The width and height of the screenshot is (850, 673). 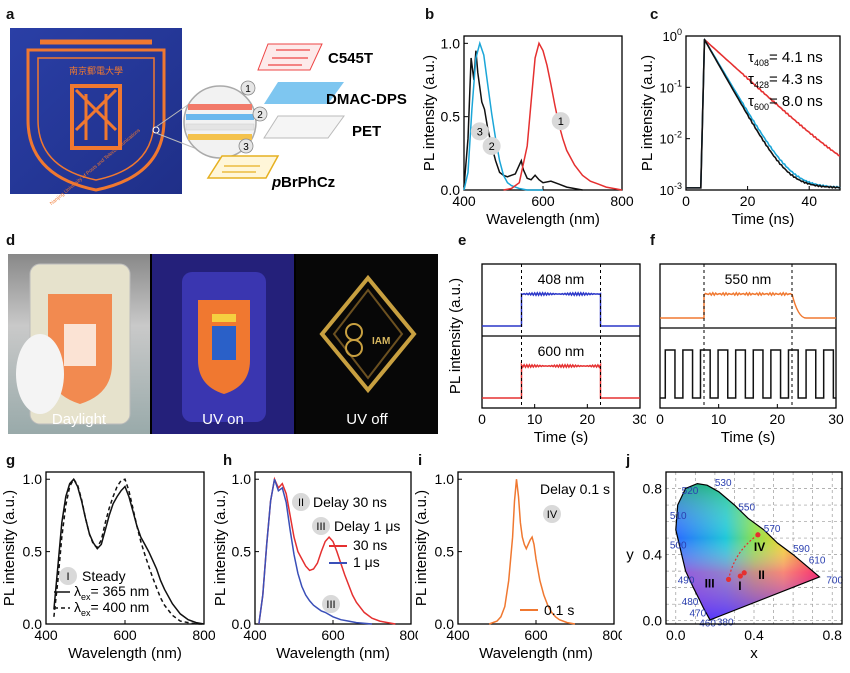 I want to click on wavelength-tick-label: 480, so click(x=690, y=602).